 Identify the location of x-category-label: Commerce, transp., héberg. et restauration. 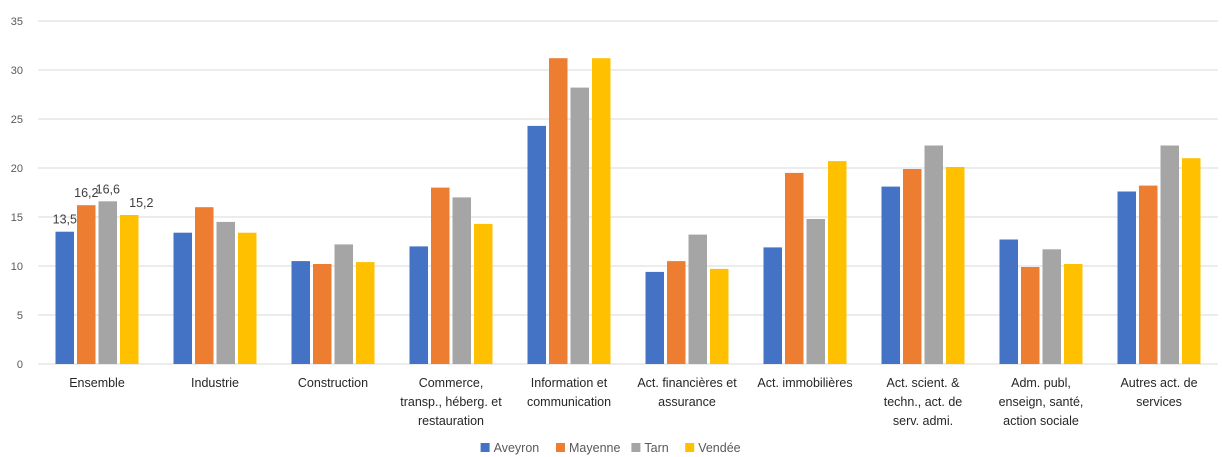
(451, 402).